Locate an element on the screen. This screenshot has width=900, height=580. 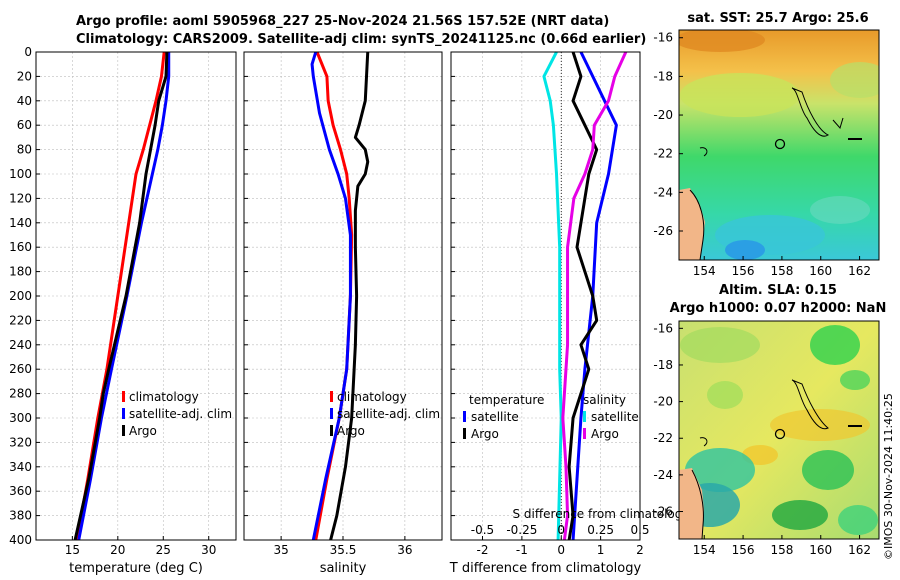
legend-title-salinity: salinity is located at coordinates (604, 400).